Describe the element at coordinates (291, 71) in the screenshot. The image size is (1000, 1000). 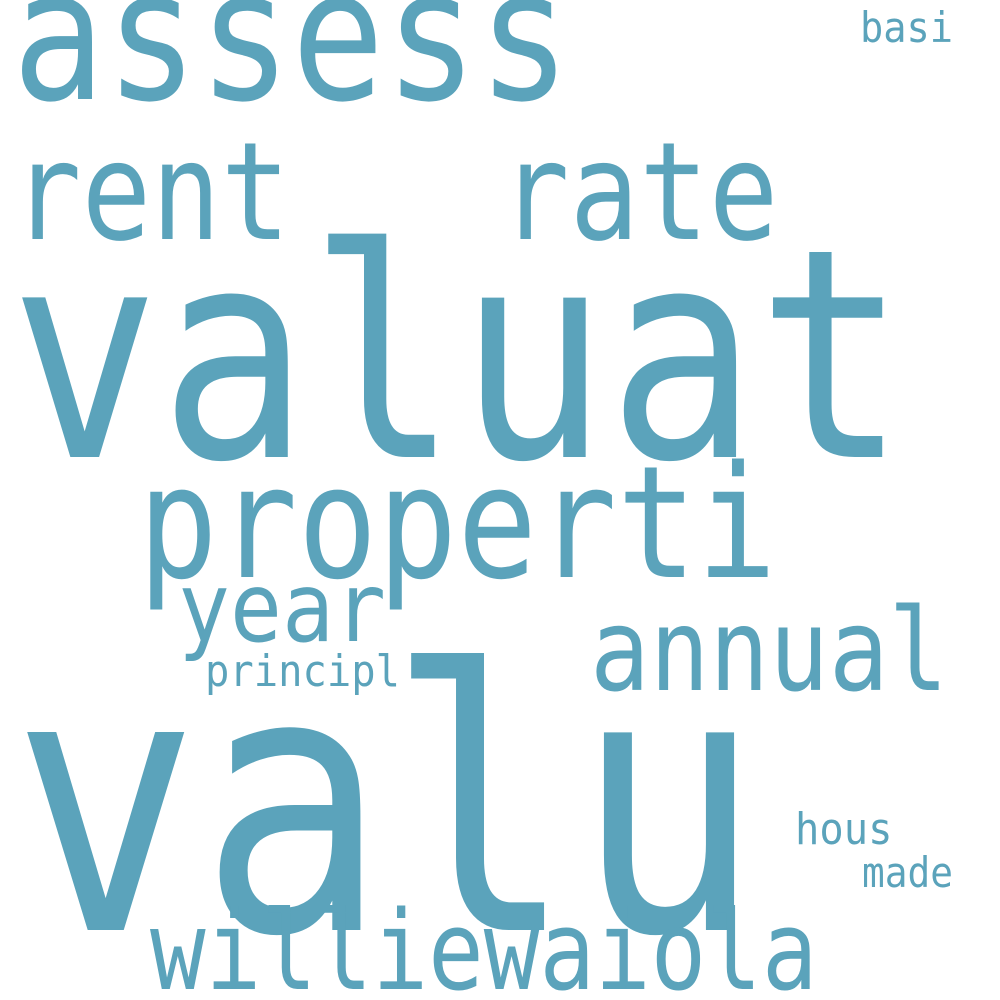
I see `word-assess: assess` at that location.